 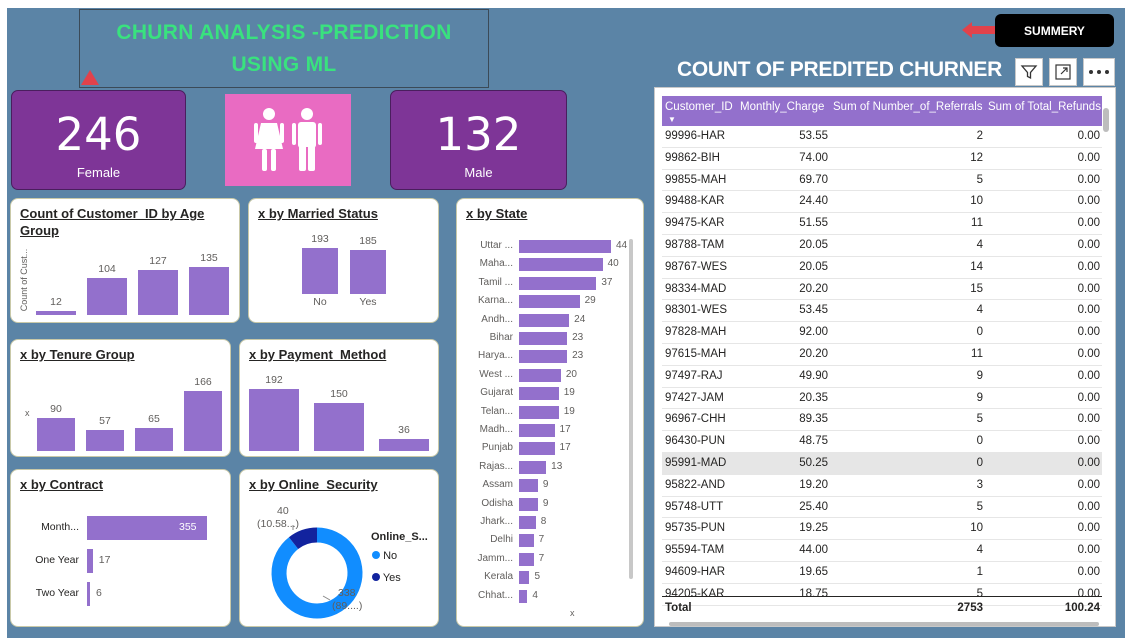 What do you see at coordinates (908, 107) in the screenshot?
I see `column-header-referrals: Sum of Number_of_Referrals` at bounding box center [908, 107].